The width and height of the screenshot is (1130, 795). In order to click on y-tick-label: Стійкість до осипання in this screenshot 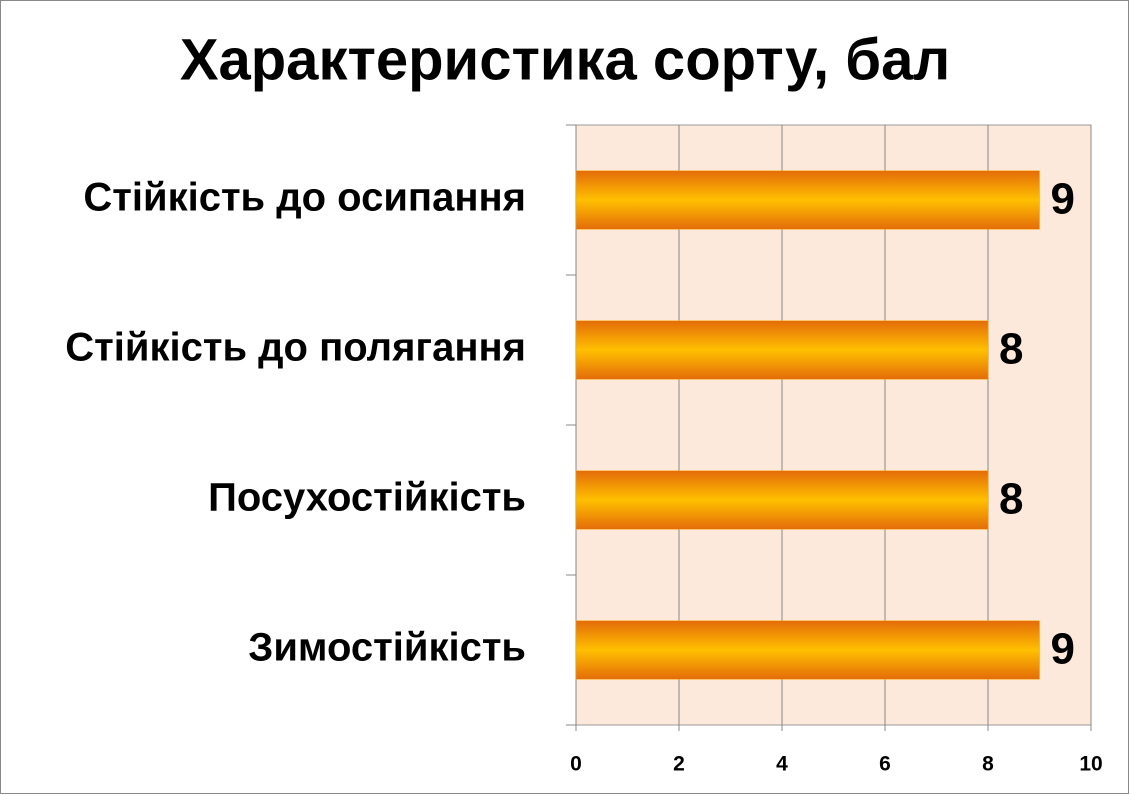, I will do `click(304, 198)`.